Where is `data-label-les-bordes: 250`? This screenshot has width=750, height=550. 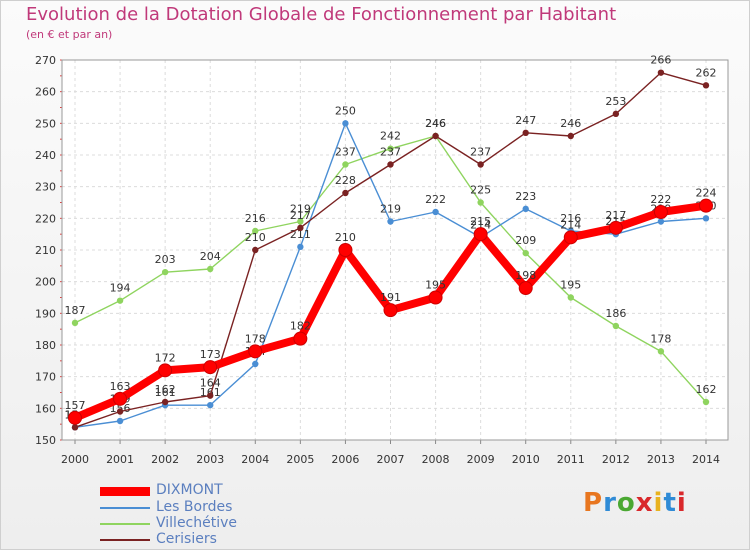
data-label-les-bordes: 250 is located at coordinates (345, 110).